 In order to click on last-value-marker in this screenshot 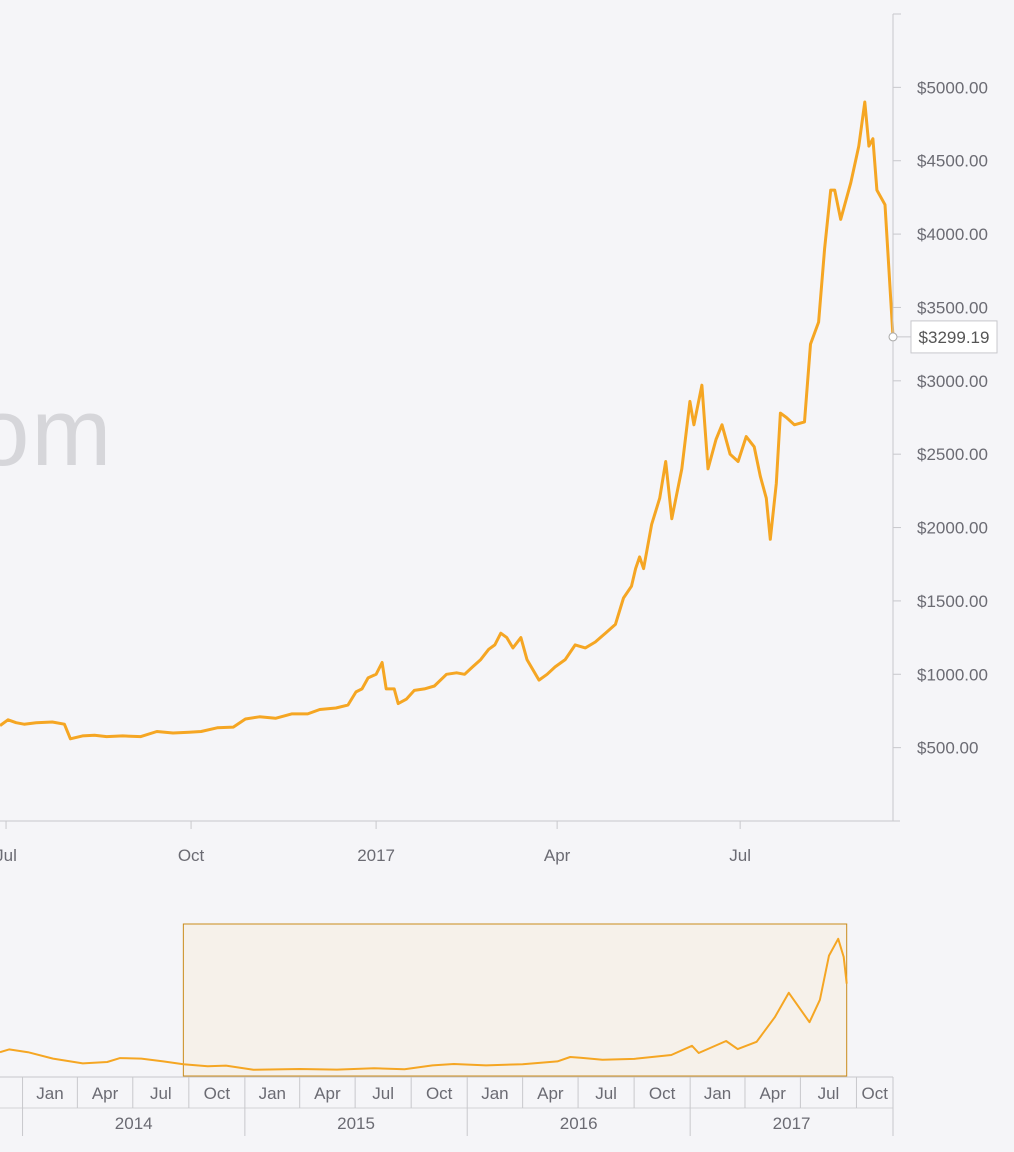, I will do `click(893, 337)`.